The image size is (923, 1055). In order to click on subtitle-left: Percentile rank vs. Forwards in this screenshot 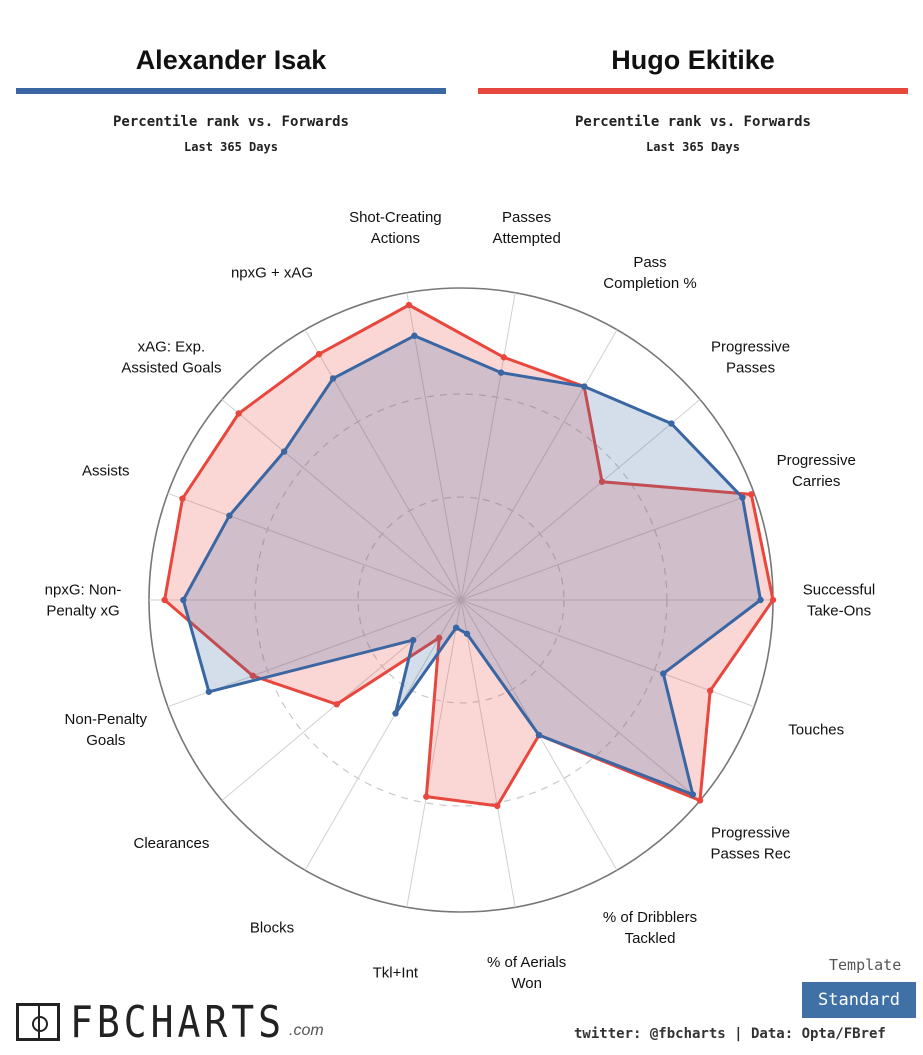, I will do `click(230, 122)`.